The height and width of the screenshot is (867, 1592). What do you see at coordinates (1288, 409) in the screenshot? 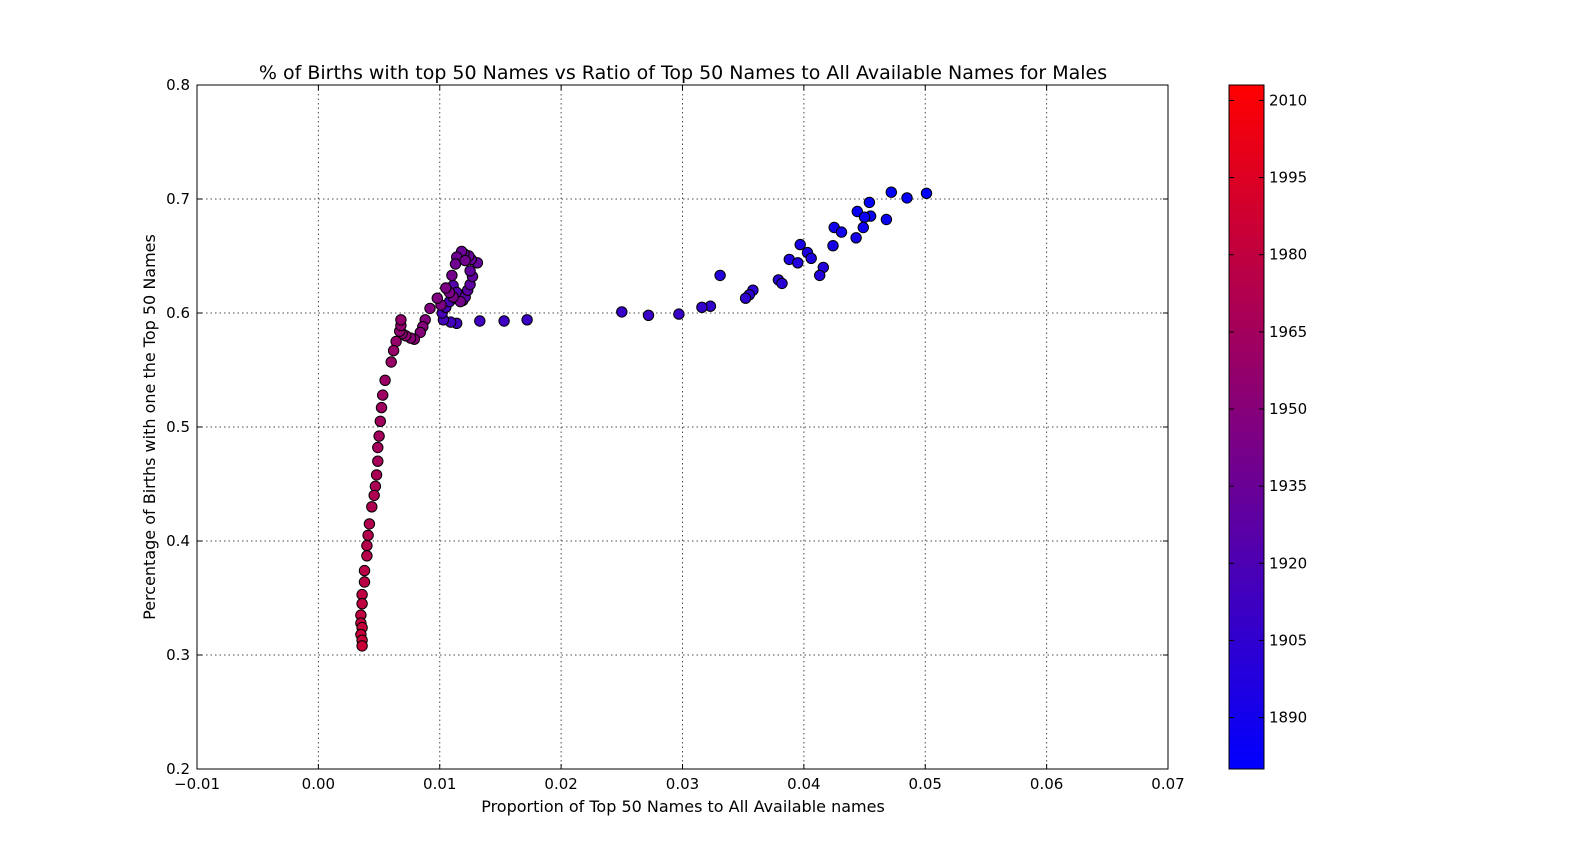
I see `colorbar-tick-label: 1950` at bounding box center [1288, 409].